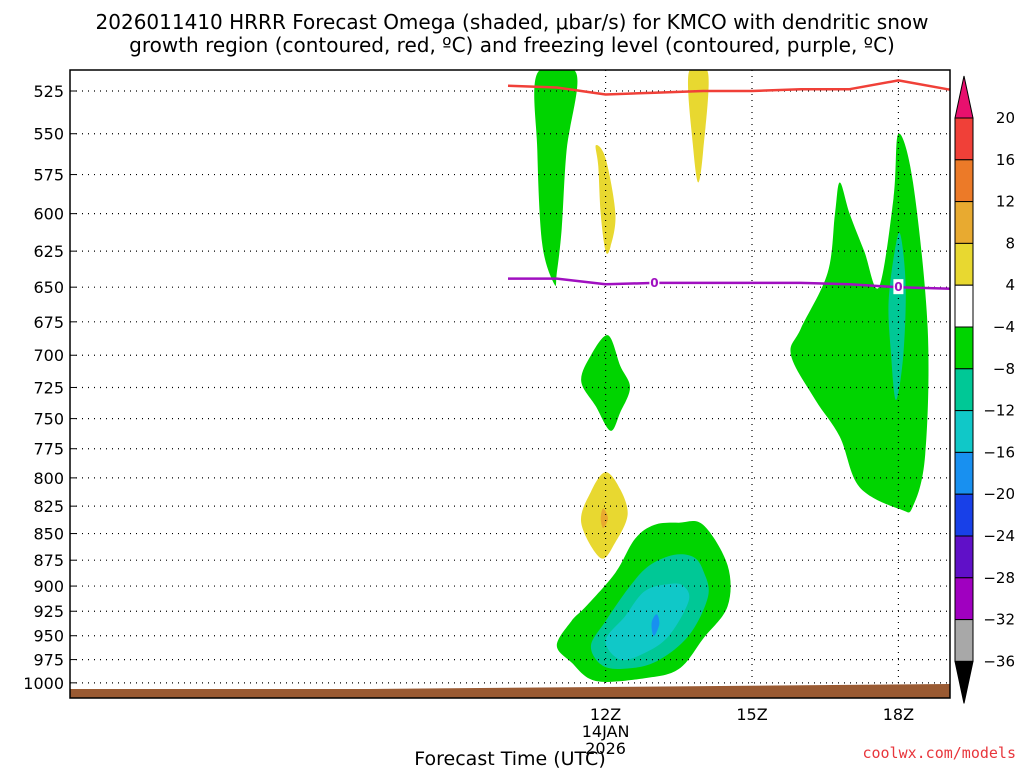 This screenshot has width=1024, height=768. I want to click on x-tick-date-label: 14JAN, so click(606, 731).